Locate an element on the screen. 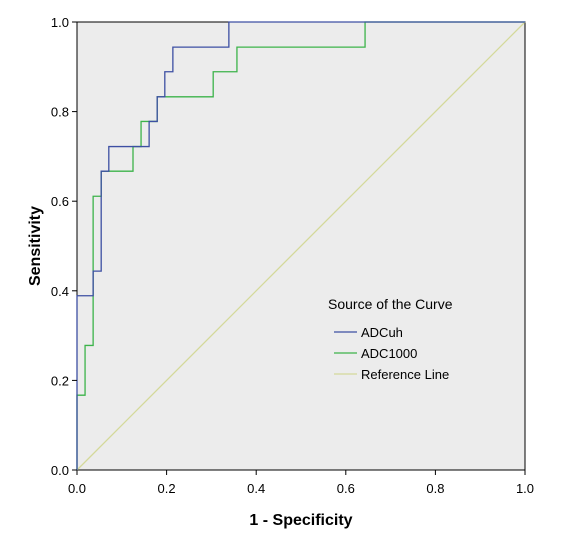 This screenshot has width=562, height=546. legend-title: Source of the Curve is located at coordinates (390, 304).